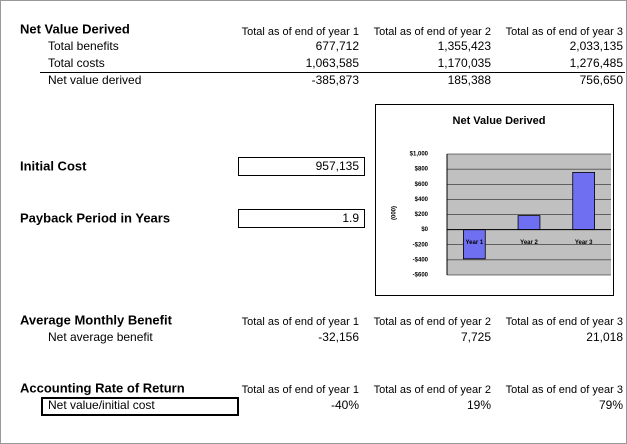 Image resolution: width=627 pixels, height=444 pixels. What do you see at coordinates (476, 337) in the screenshot?
I see `cell-value: 7,725` at bounding box center [476, 337].